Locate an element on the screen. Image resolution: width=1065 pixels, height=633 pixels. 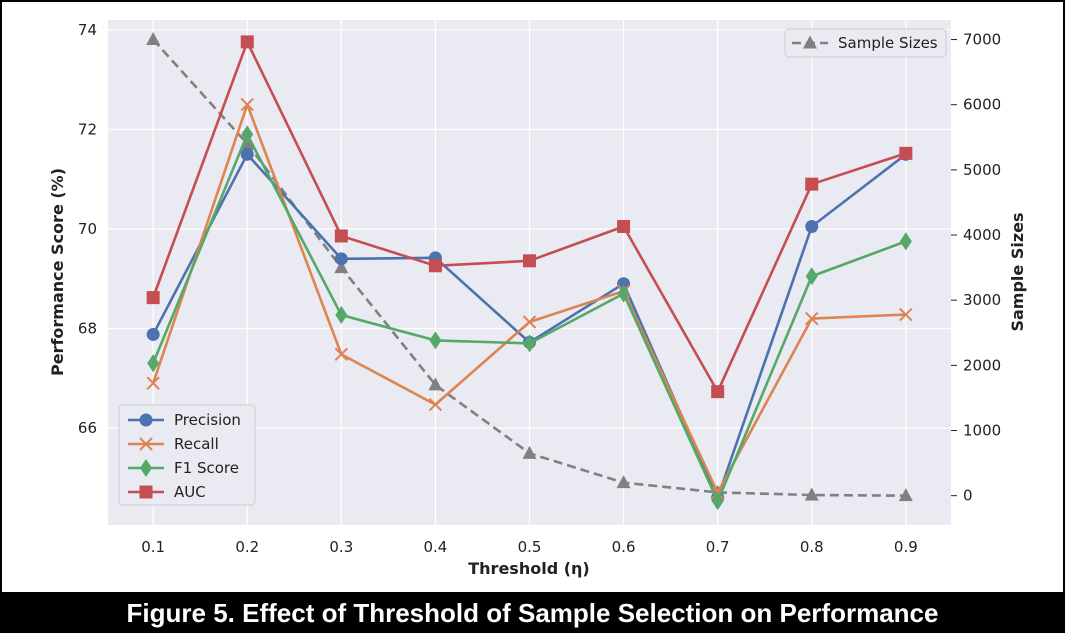
x-tick-label: 0.5 is located at coordinates (530, 547).